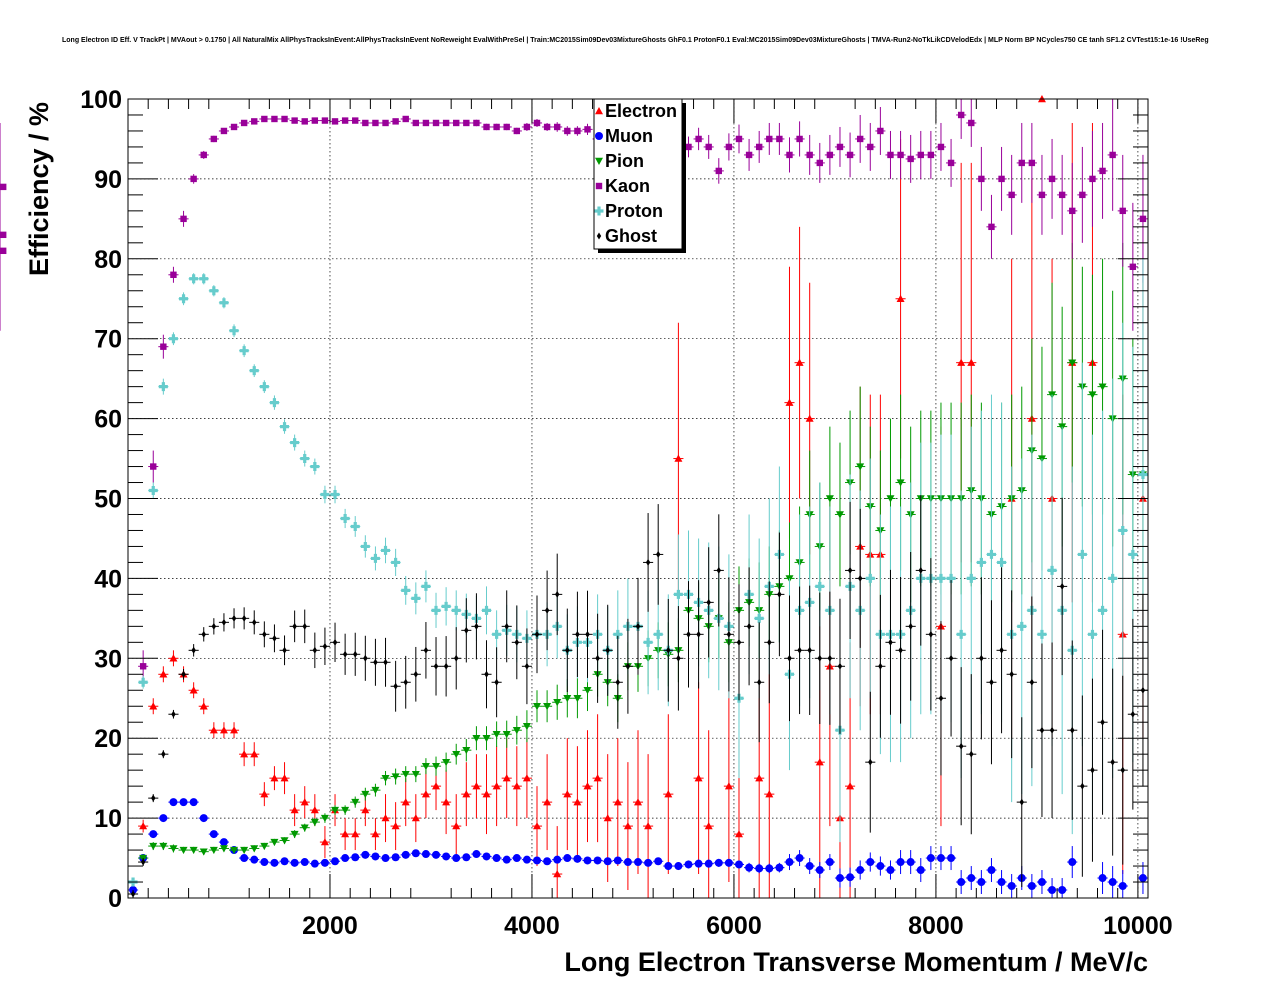  Describe the element at coordinates (631, 236) in the screenshot. I see `legend-label: Ghost` at that location.